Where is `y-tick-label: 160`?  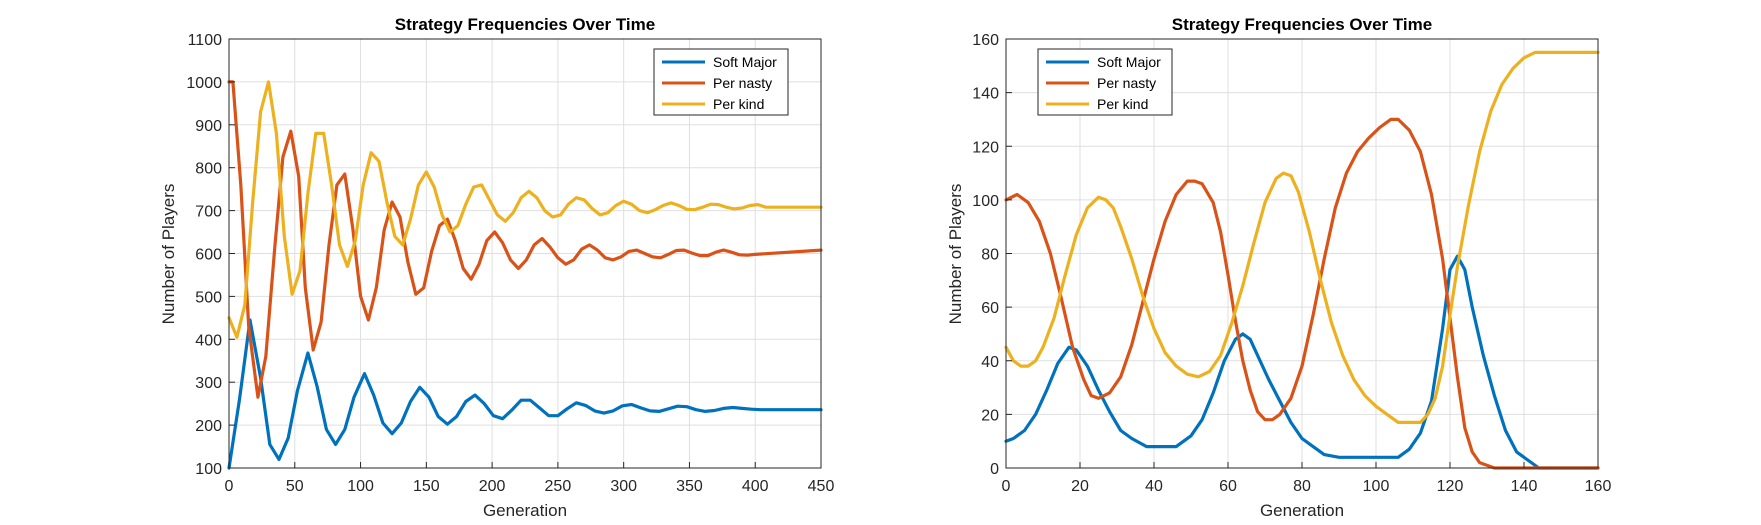
y-tick-label: 160 is located at coordinates (985, 40).